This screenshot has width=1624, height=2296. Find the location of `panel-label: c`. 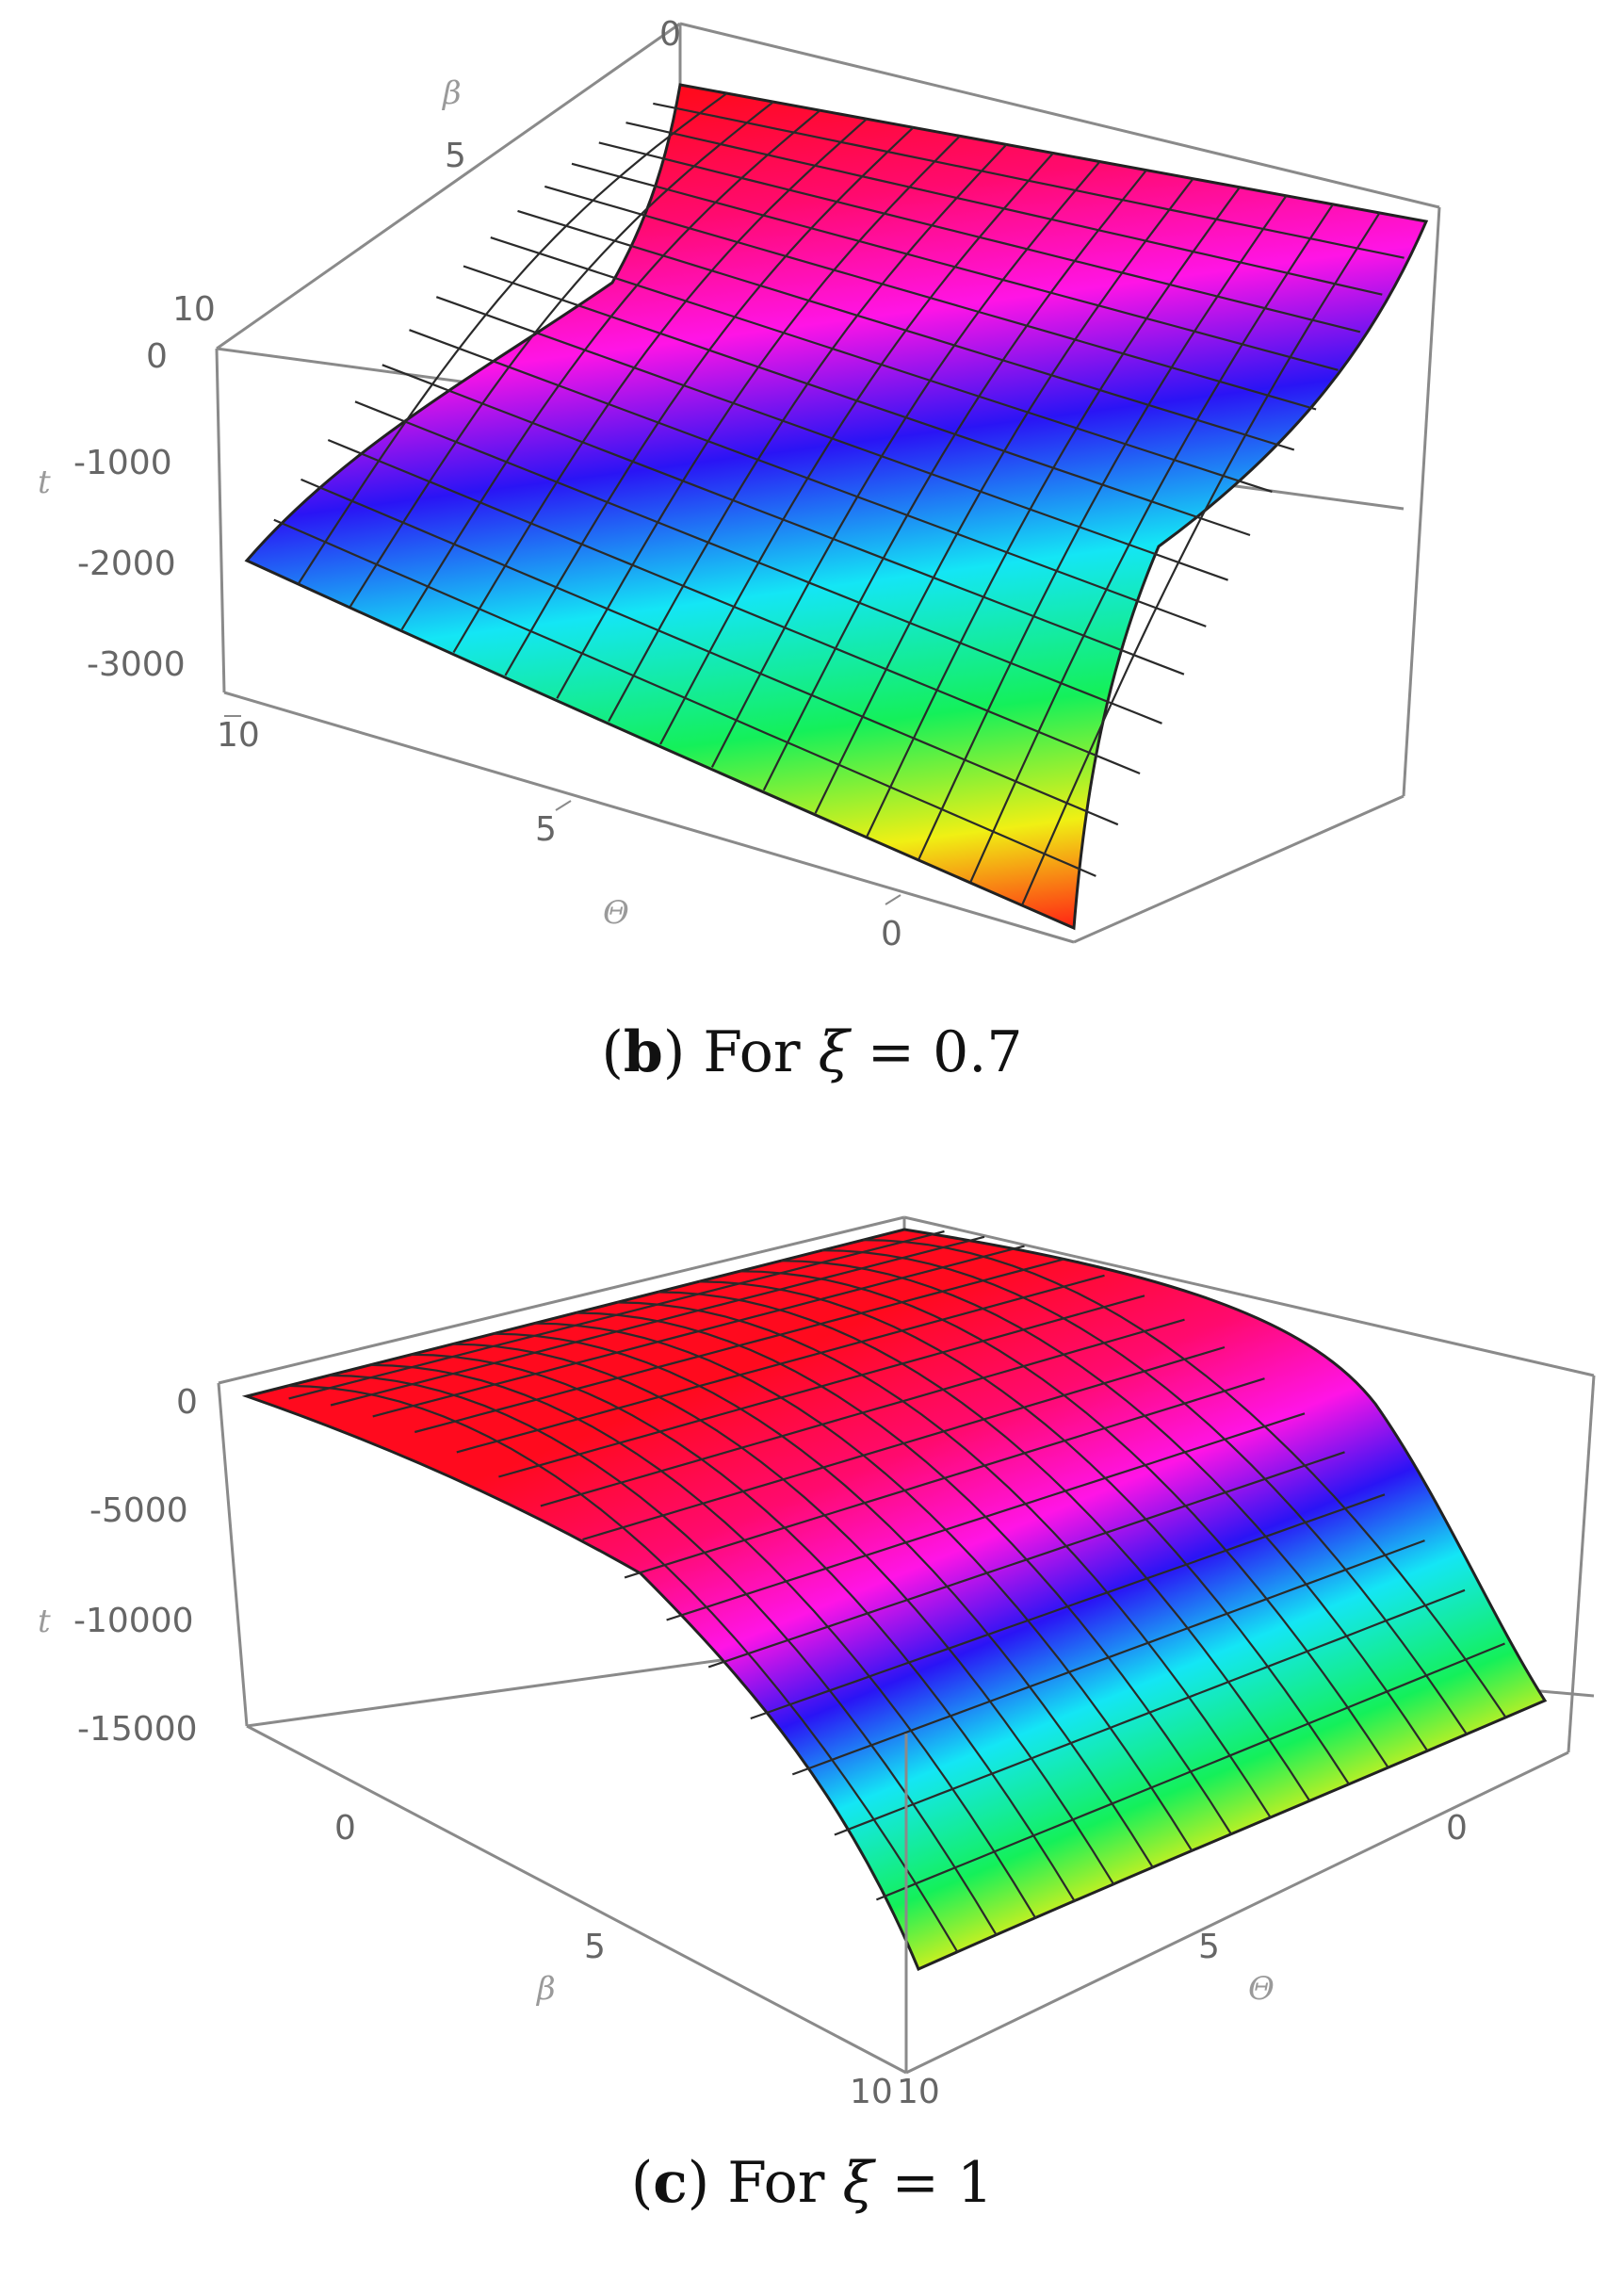

panel-label: c is located at coordinates (670, 2183).